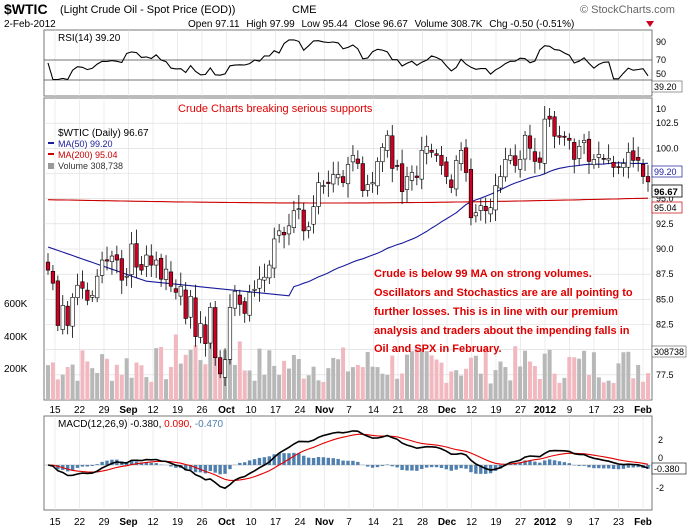 The width and height of the screenshot is (700, 530). I want to click on x-tick-label: Dec, so click(447, 410).